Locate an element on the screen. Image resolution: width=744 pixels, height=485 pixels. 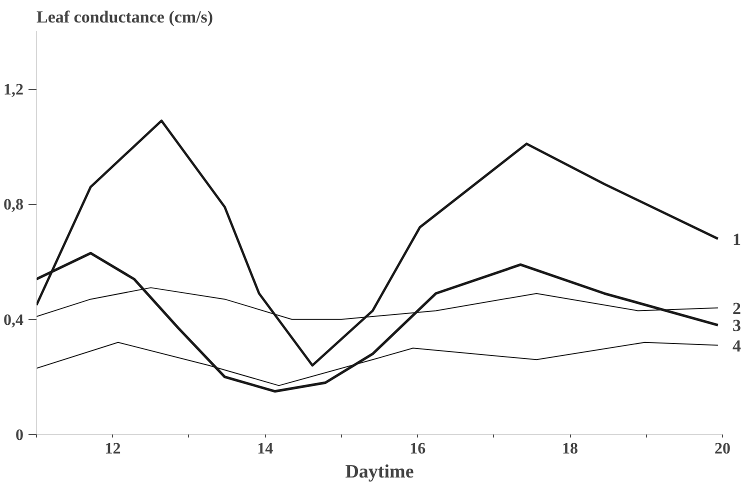
x-tick-label: 16 is located at coordinates (418, 449).